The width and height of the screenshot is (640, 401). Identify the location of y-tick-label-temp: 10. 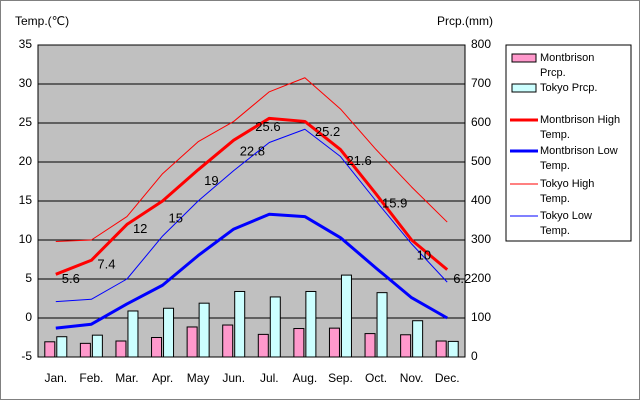
(26, 239).